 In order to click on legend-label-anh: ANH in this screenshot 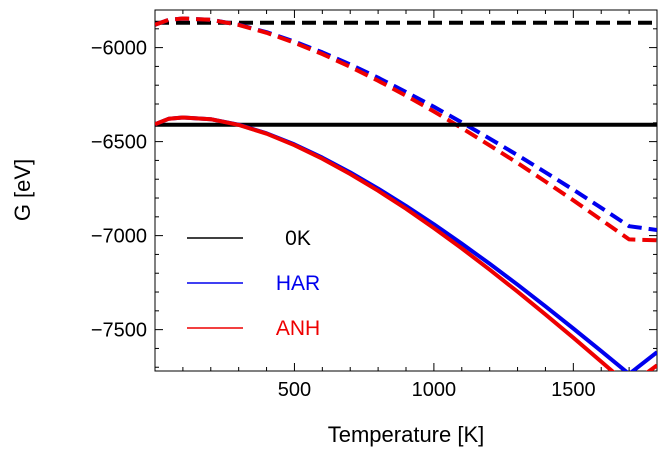, I will do `click(298, 328)`.